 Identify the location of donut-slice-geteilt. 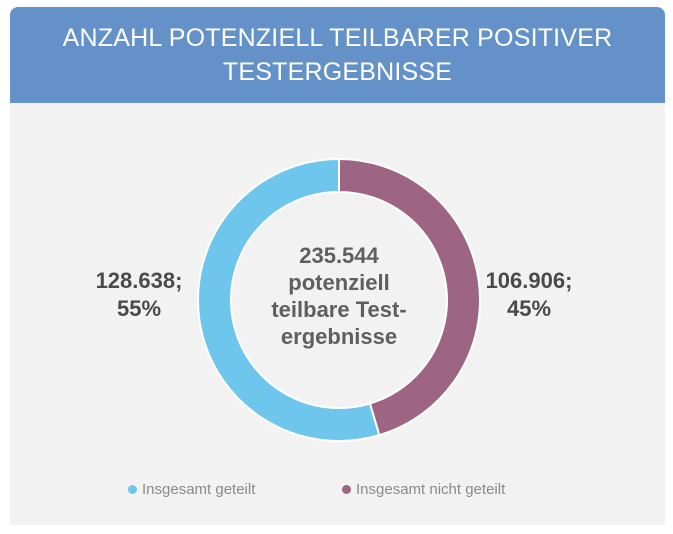
(289, 299).